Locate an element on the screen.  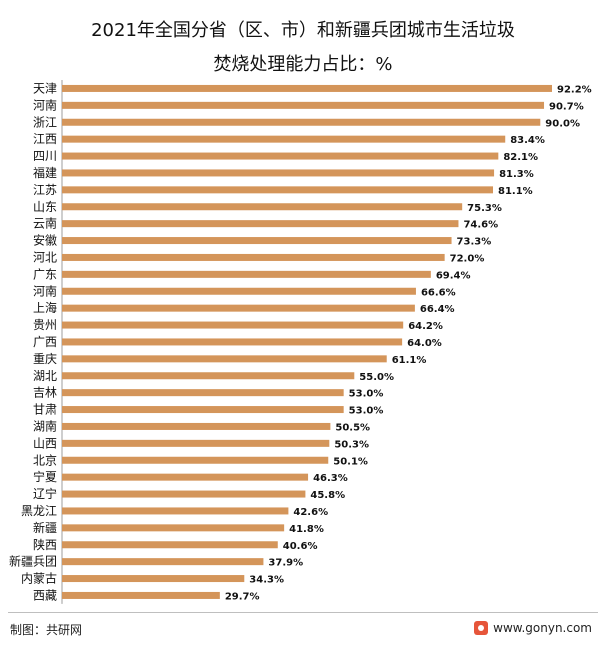
category-label: 甘肃 is located at coordinates (45, 410).